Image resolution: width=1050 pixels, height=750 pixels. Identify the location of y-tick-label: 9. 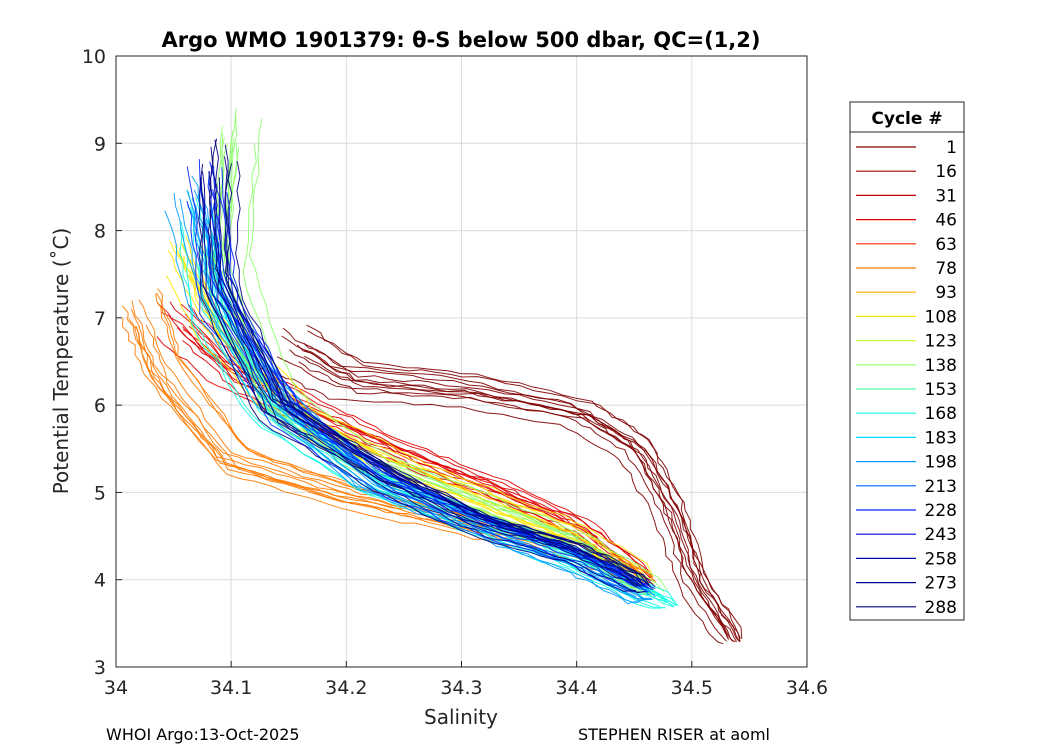
(100, 144).